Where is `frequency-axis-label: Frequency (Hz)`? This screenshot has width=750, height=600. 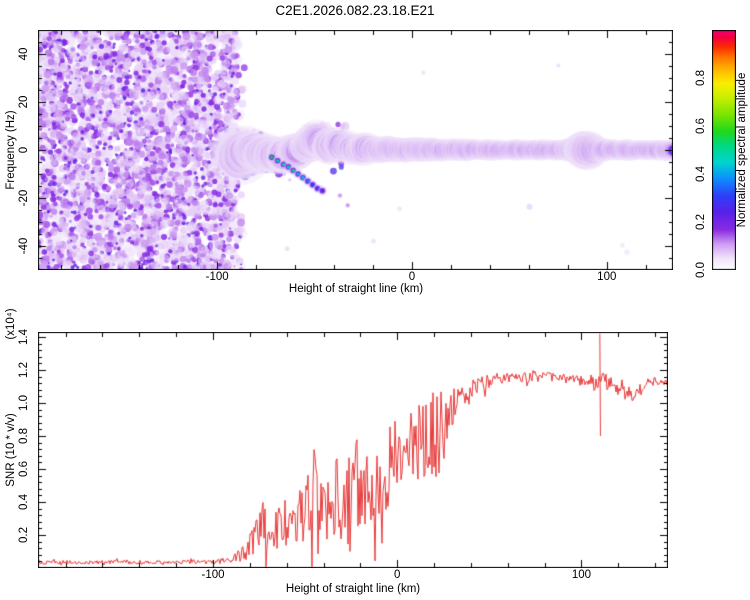
frequency-axis-label: Frequency (Hz) is located at coordinates (11, 150).